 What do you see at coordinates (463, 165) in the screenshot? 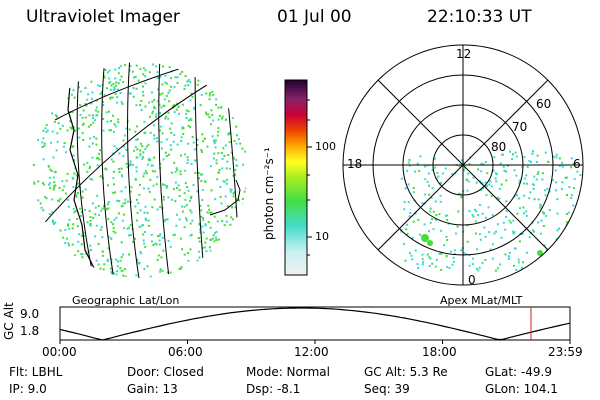
I see `mlt-line-diag2` at bounding box center [463, 165].